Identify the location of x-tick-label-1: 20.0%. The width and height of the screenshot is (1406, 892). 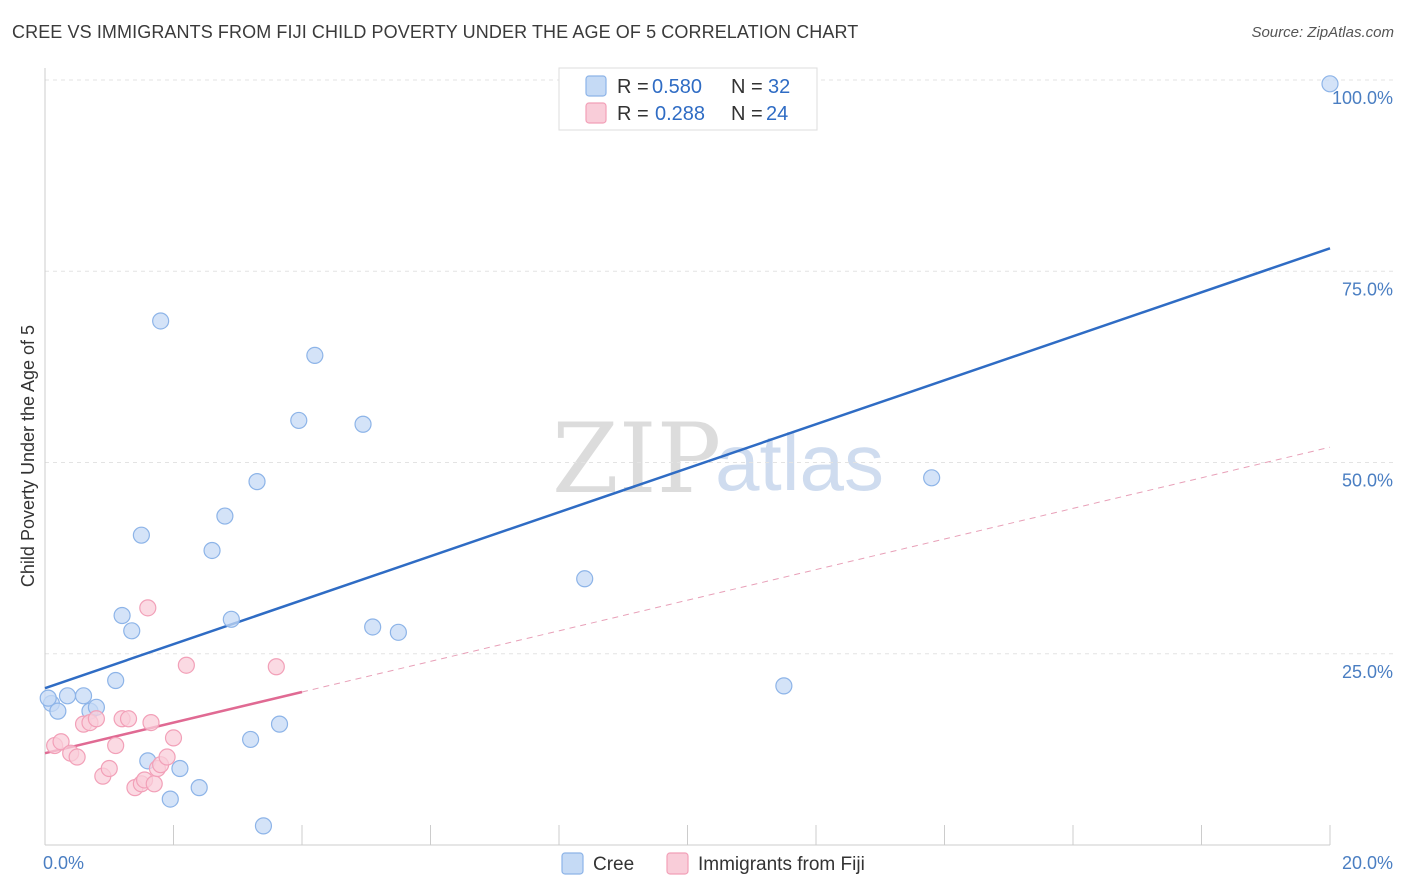
(1367, 863).